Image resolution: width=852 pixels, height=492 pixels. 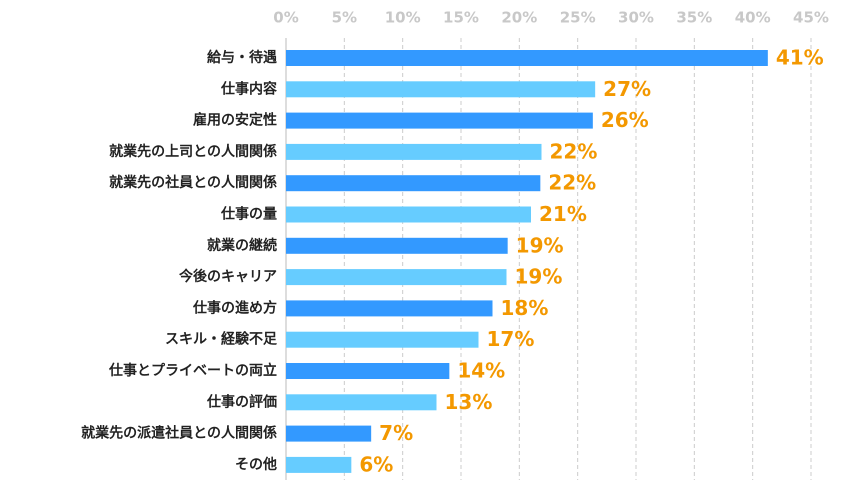 What do you see at coordinates (511, 339) in the screenshot?
I see `value-label: 17%` at bounding box center [511, 339].